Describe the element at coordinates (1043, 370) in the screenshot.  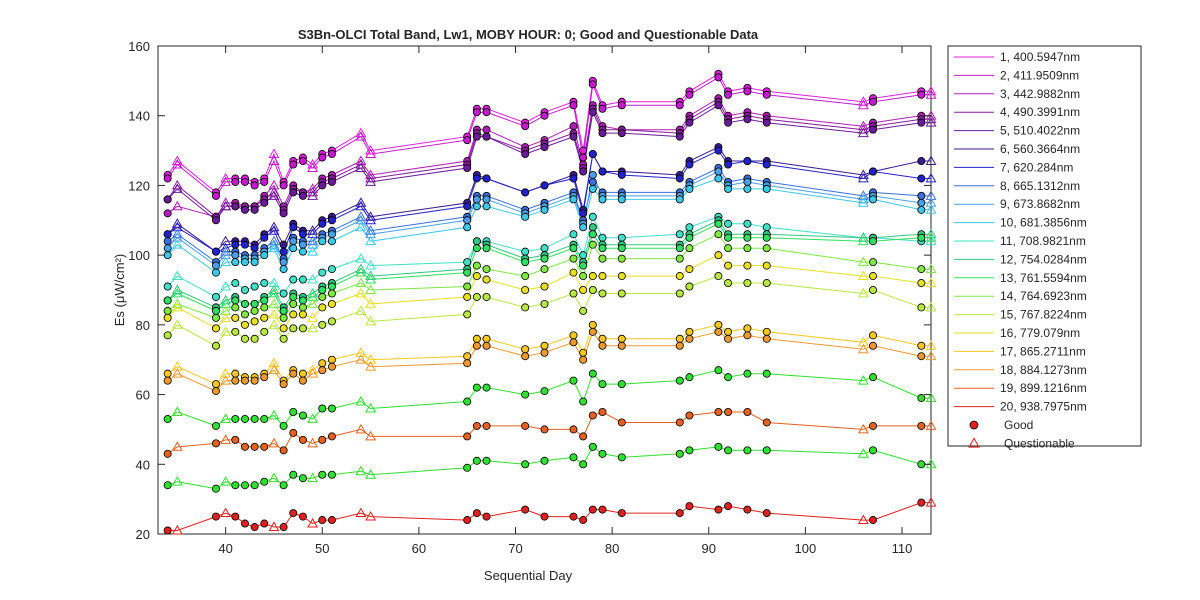
I see `legend-label-18: 18, 884.1273nm` at that location.